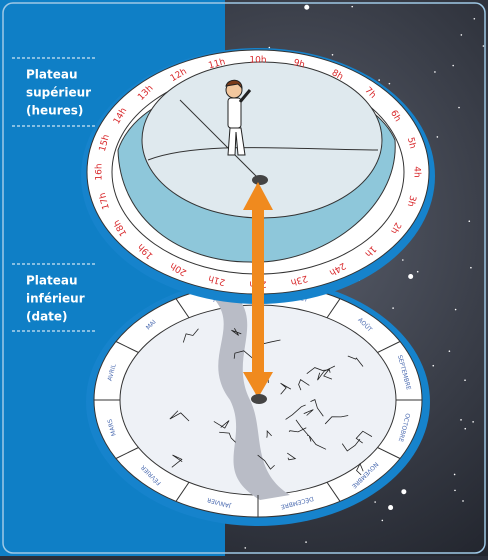 Image resolution: width=488 pixels, height=560 pixels. What do you see at coordinates (298, 280) in the screenshot?
I see `hour-label: 23h` at bounding box center [298, 280].